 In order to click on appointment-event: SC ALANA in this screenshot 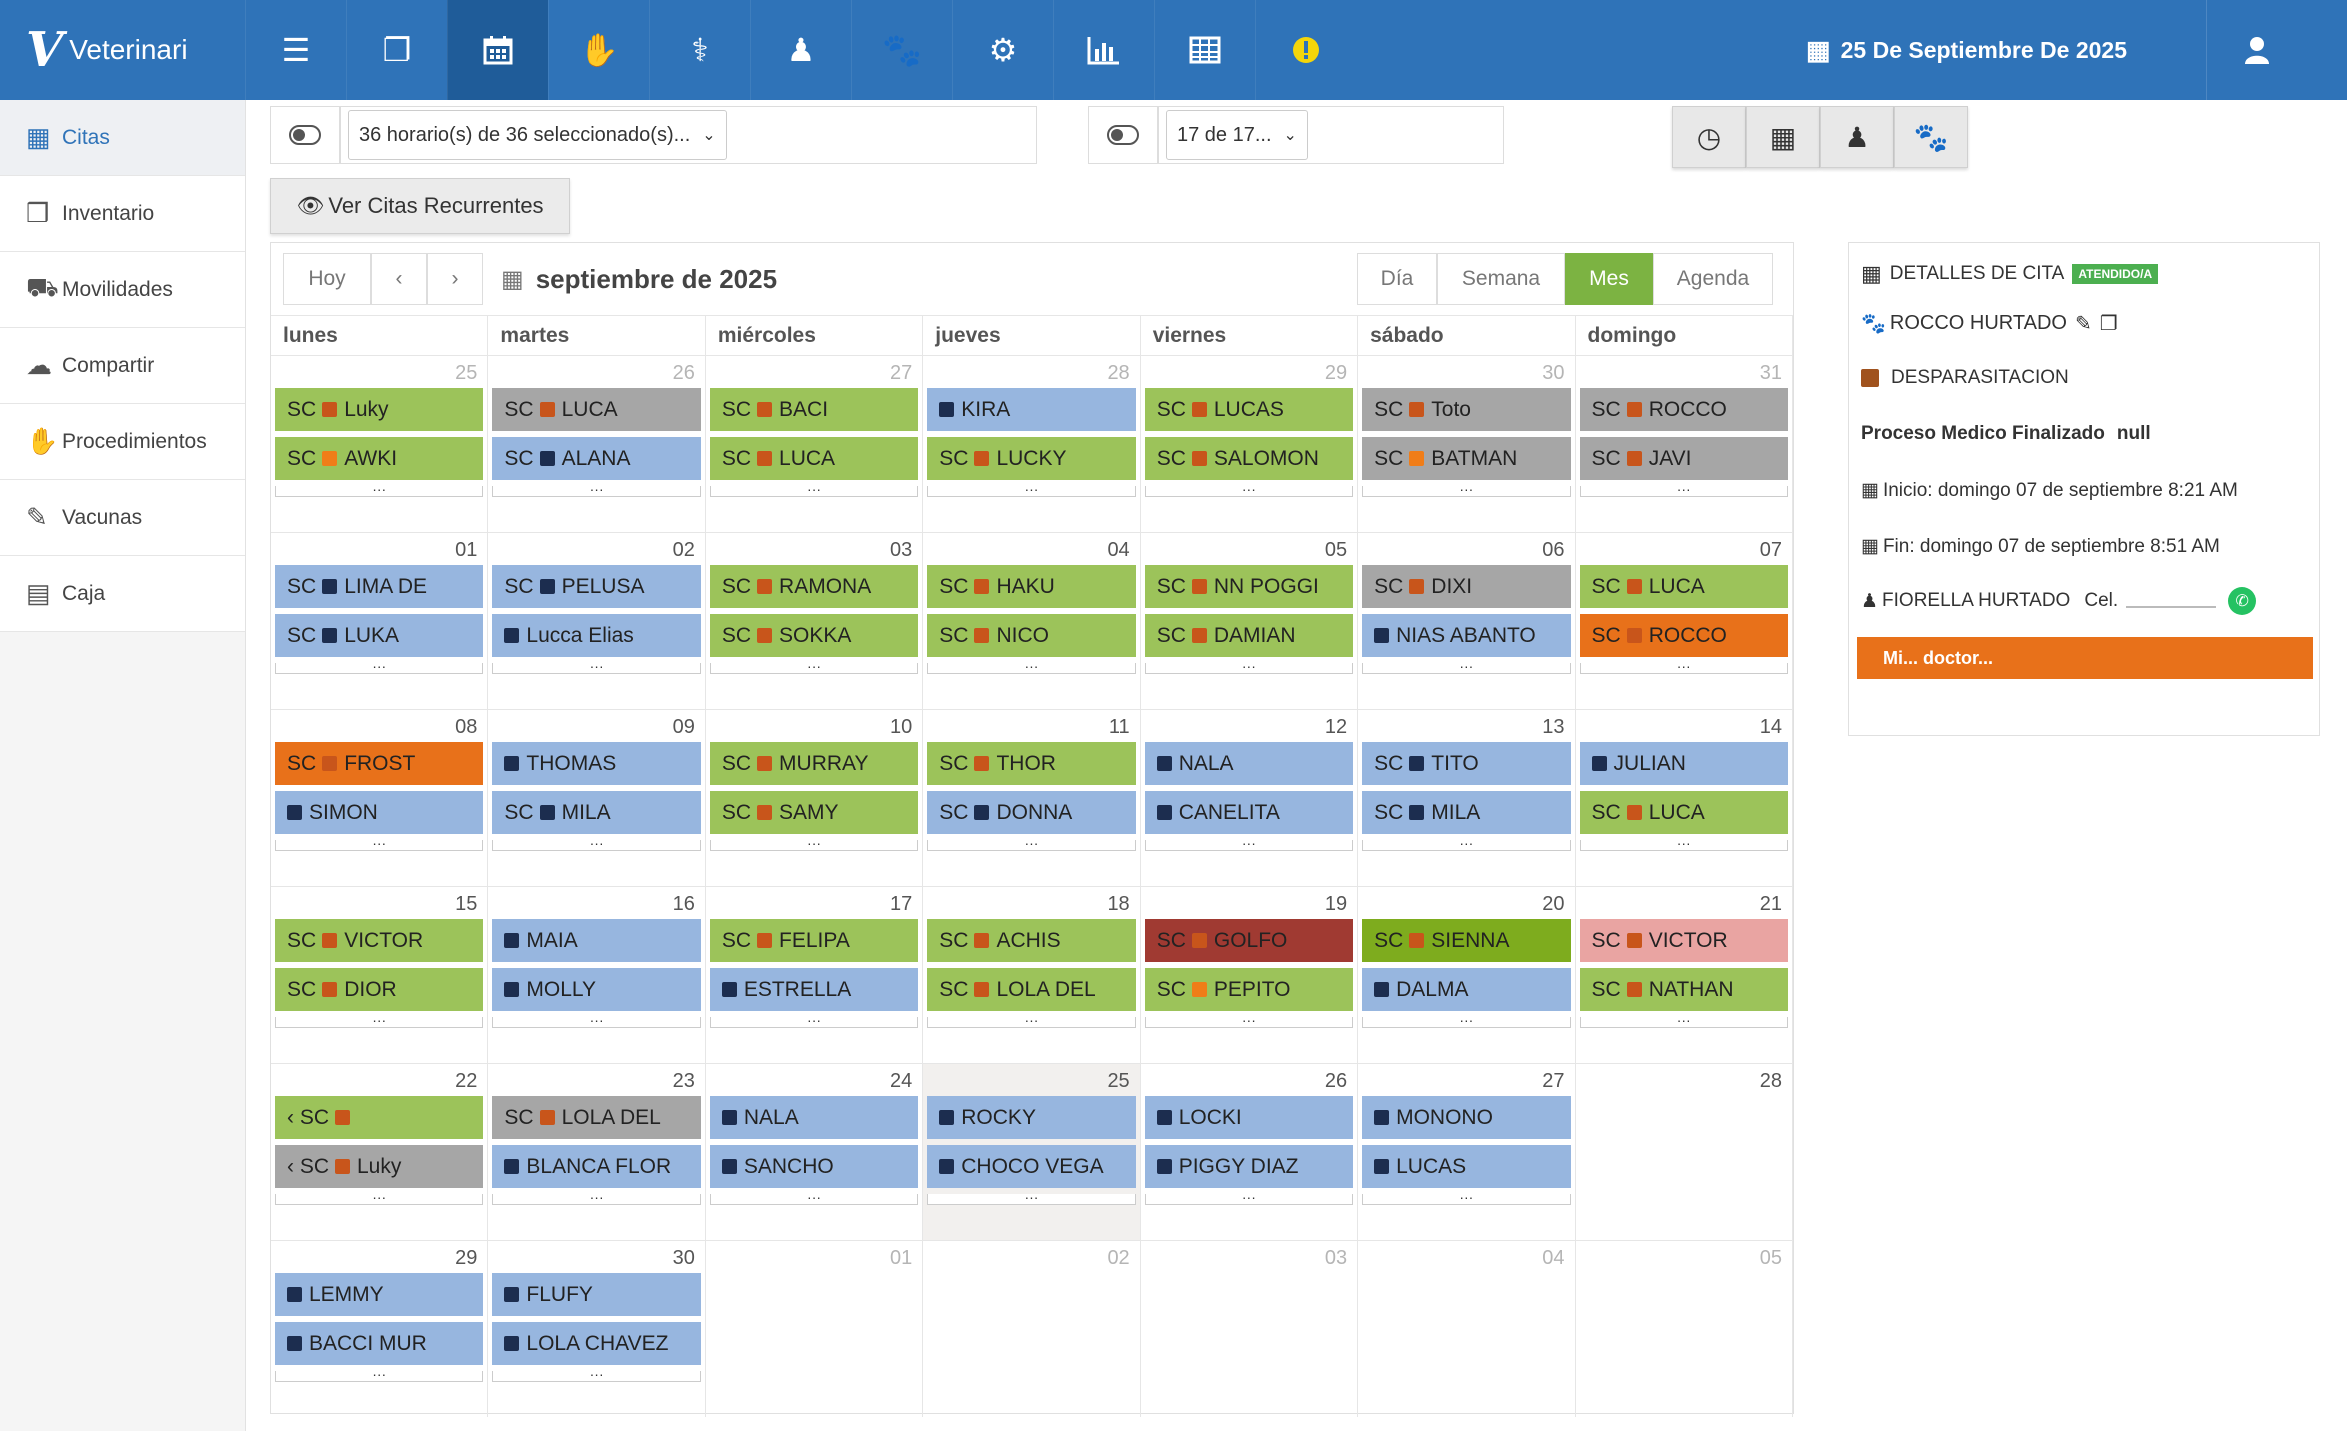, I will do `click(596, 458)`.